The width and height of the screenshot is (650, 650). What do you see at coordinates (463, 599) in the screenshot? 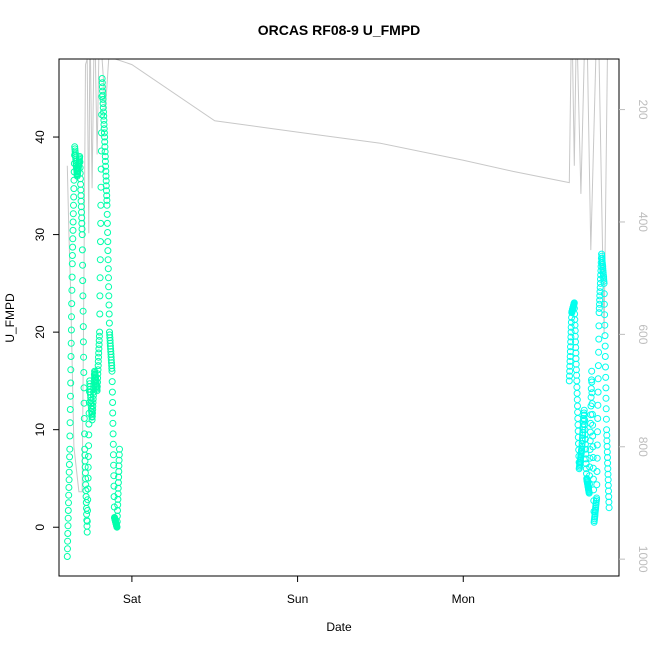
I see `x-tick-label: Mon` at bounding box center [463, 599].